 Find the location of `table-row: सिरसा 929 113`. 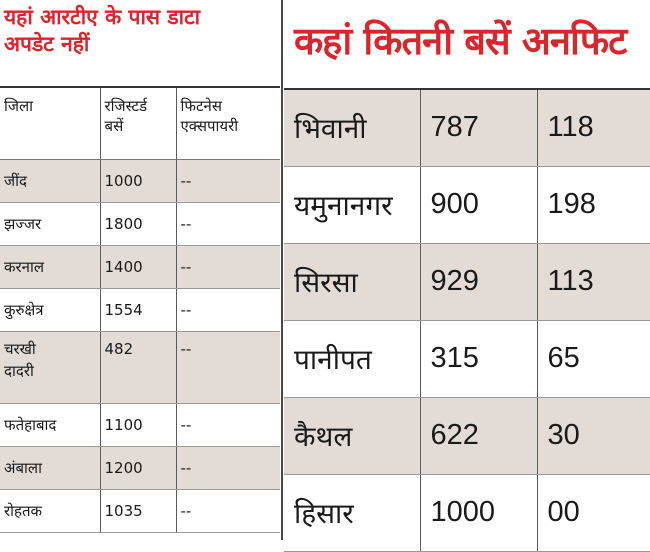

table-row: सिरसा 929 113 is located at coordinates (467, 282).